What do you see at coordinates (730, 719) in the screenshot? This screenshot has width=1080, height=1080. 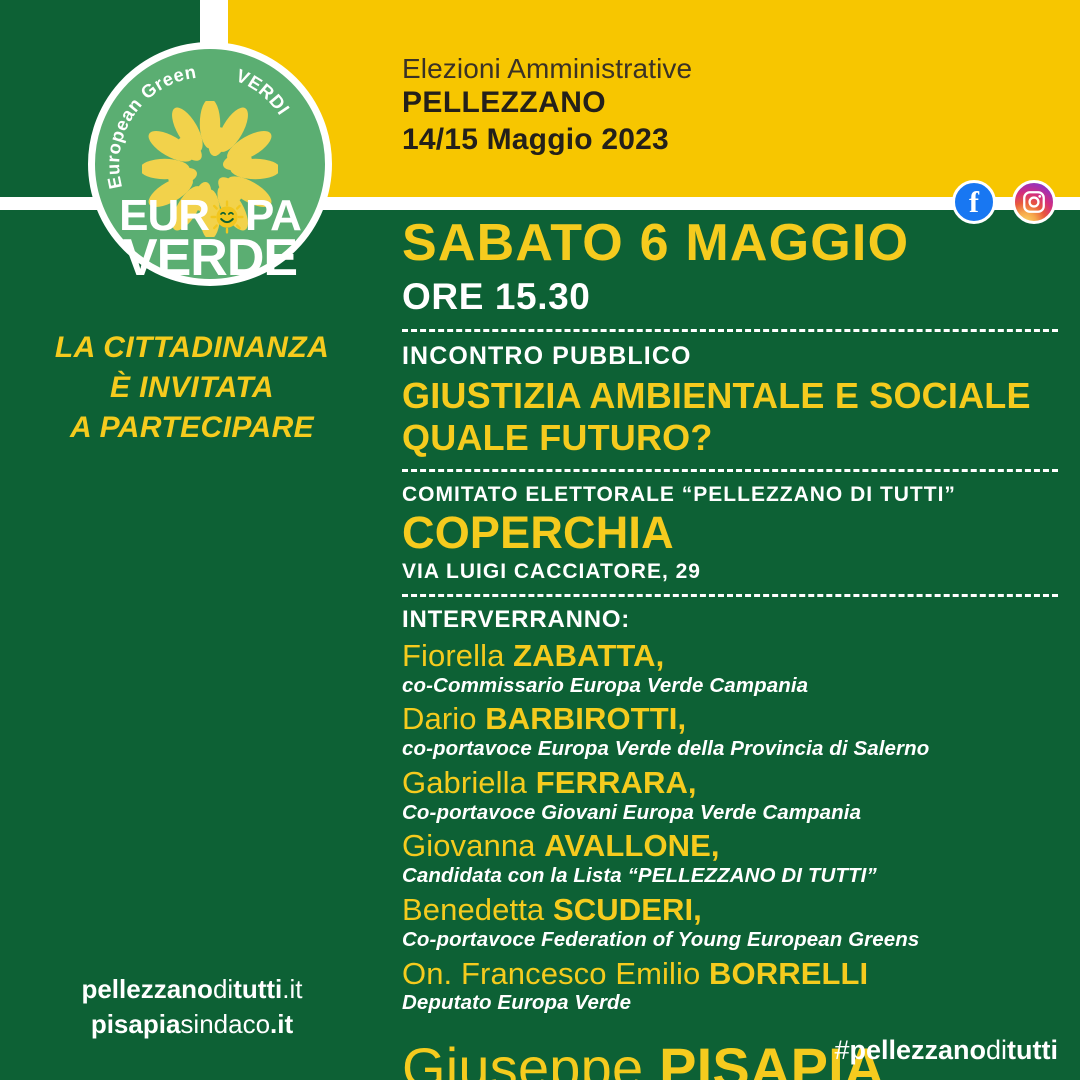 I see `speaker-name: Dario BARBIROTTI,` at bounding box center [730, 719].